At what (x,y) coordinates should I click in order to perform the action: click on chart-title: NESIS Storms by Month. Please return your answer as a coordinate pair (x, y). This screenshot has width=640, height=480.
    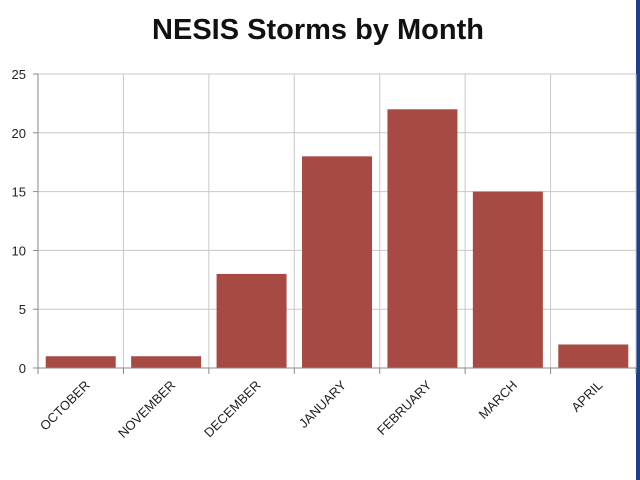
    Looking at the image, I should click on (318, 30).